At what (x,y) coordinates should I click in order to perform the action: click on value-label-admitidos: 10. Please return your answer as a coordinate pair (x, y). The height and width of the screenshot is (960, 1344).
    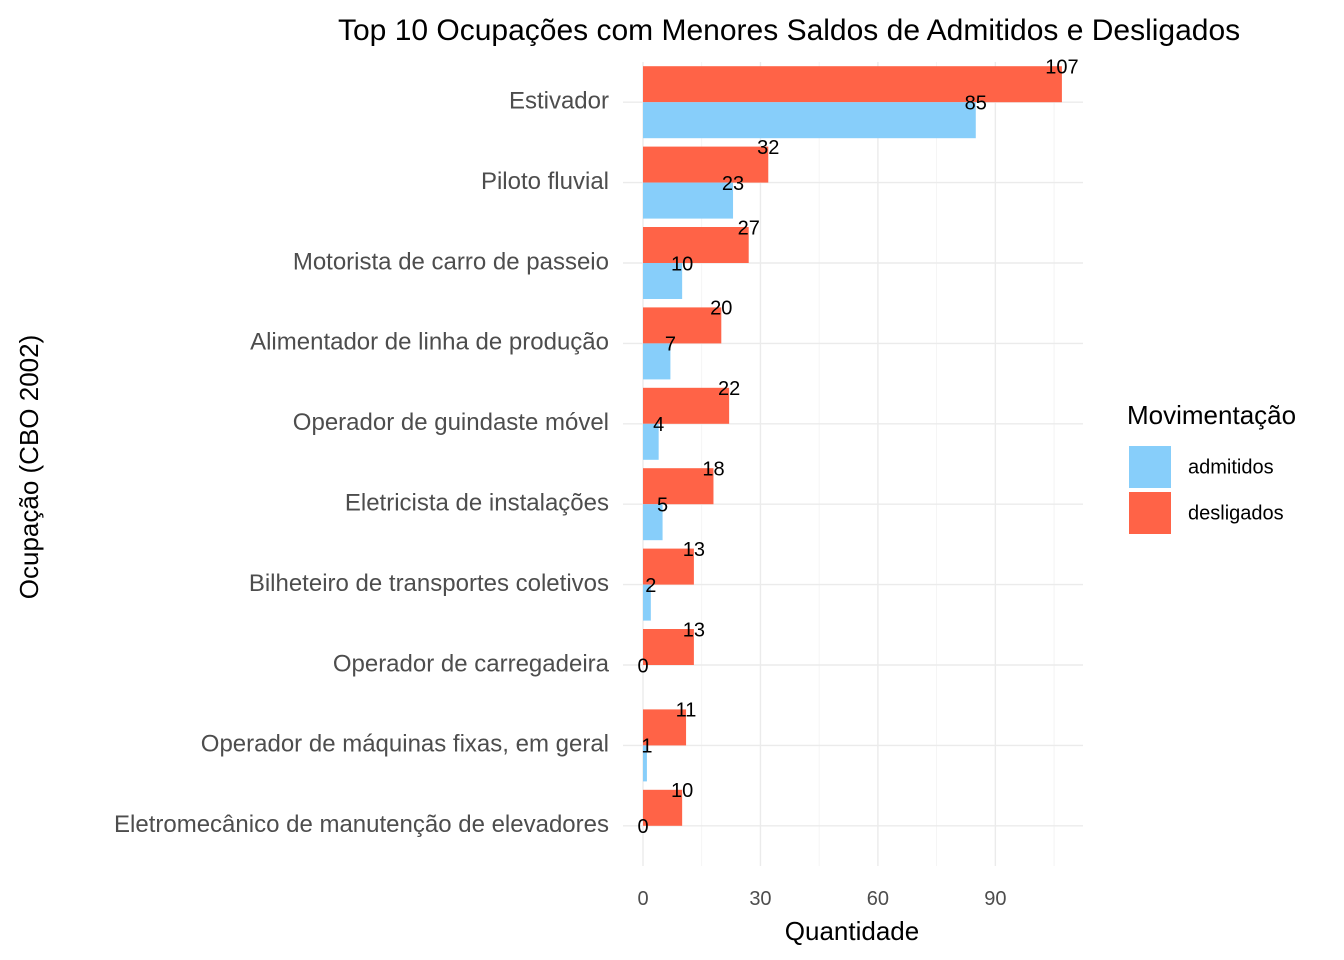
    Looking at the image, I should click on (682, 264).